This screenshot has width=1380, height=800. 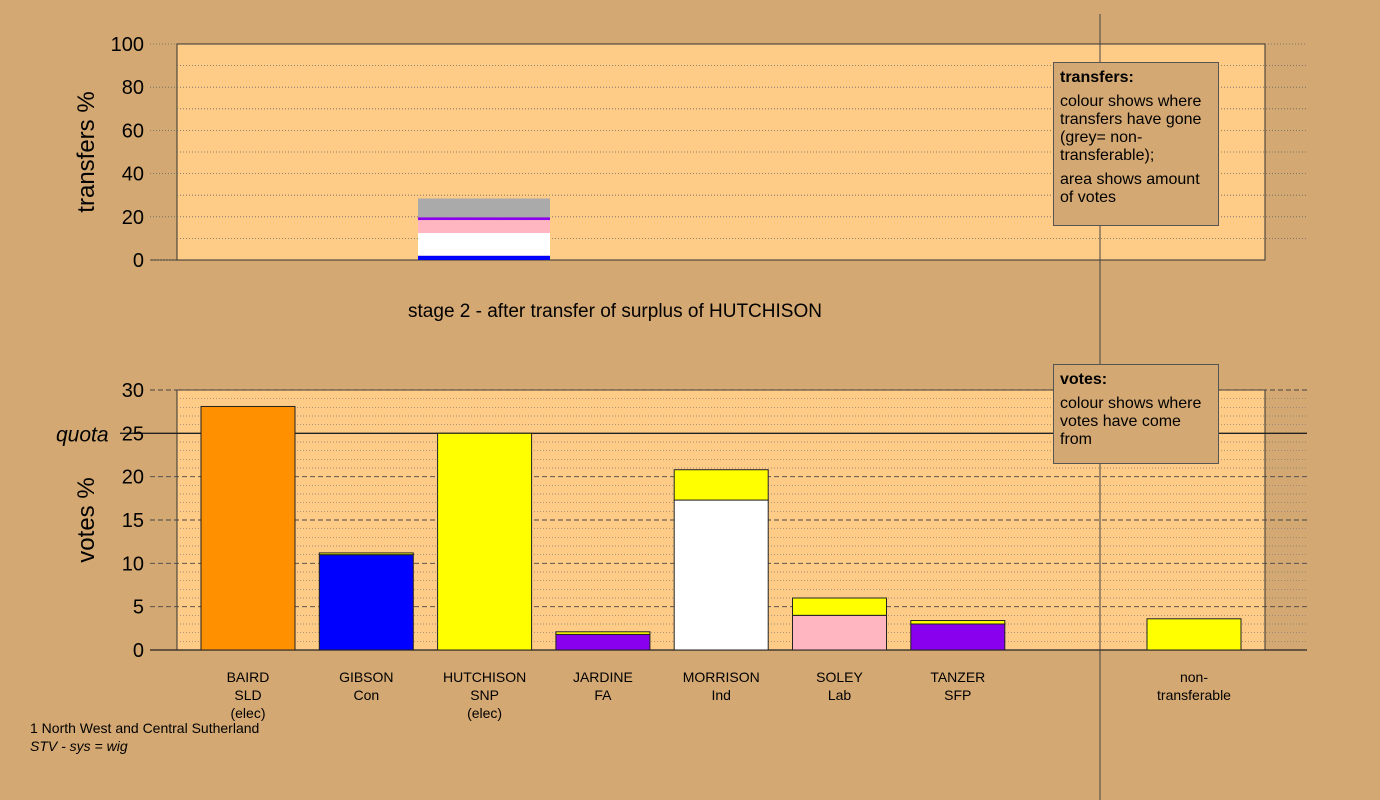 What do you see at coordinates (133, 391) in the screenshot?
I see `votes-tick-label: 30` at bounding box center [133, 391].